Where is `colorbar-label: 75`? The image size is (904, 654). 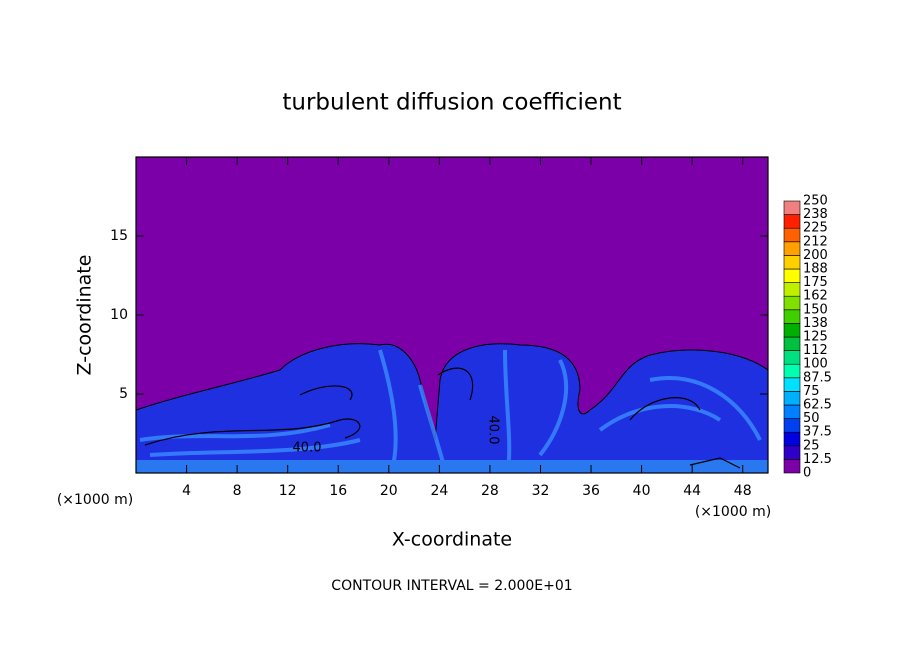
colorbar-label: 75 is located at coordinates (811, 391).